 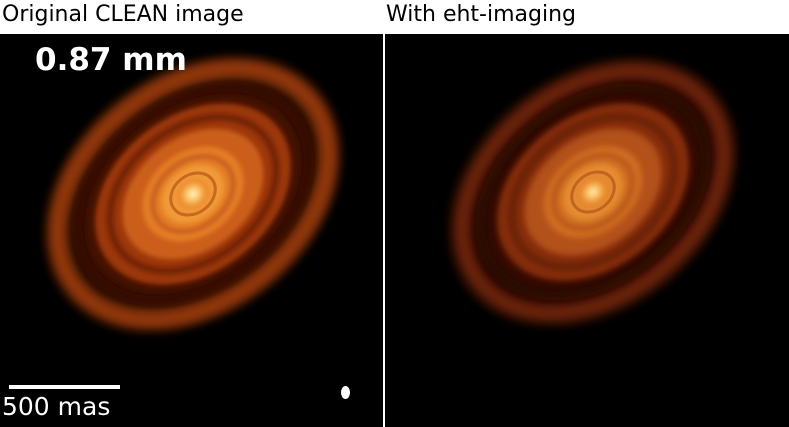 What do you see at coordinates (56, 406) in the screenshot?
I see `scale-bar-label: 500 mas` at bounding box center [56, 406].